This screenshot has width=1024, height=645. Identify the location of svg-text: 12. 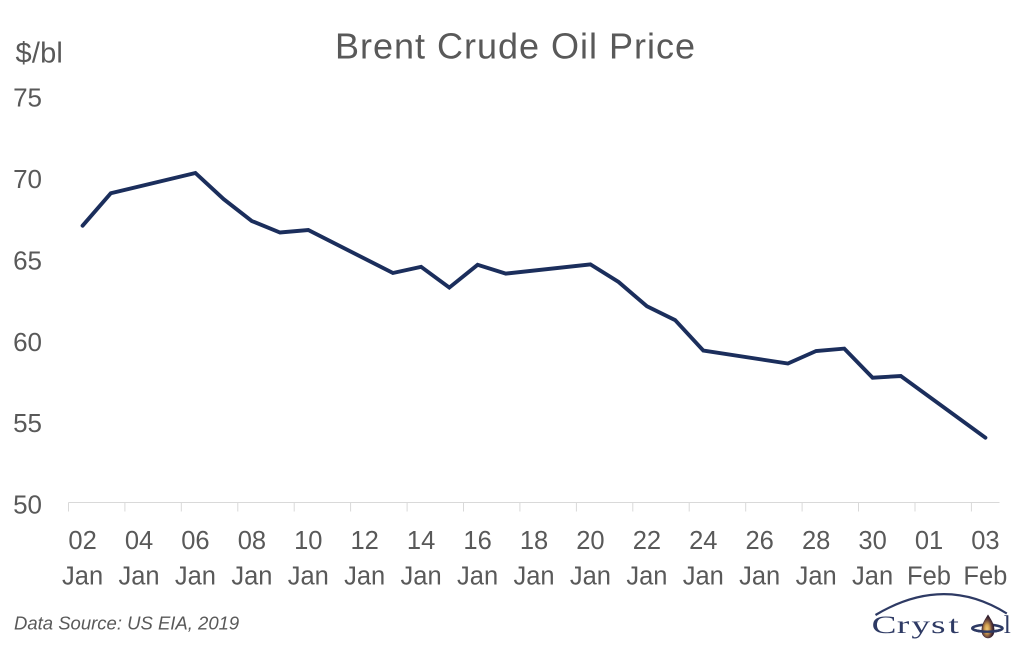
(365, 541).